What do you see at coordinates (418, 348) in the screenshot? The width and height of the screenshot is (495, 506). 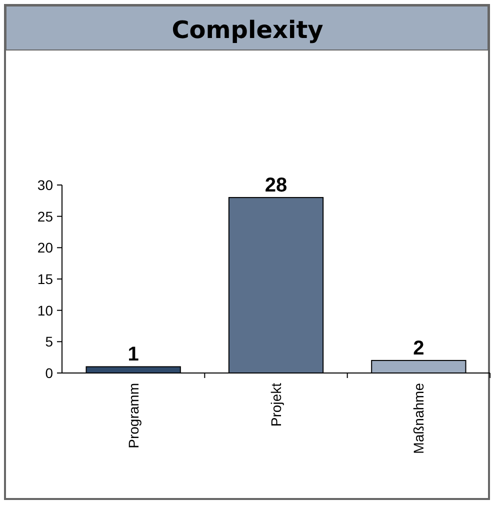 I see `data-label: 2` at bounding box center [418, 348].